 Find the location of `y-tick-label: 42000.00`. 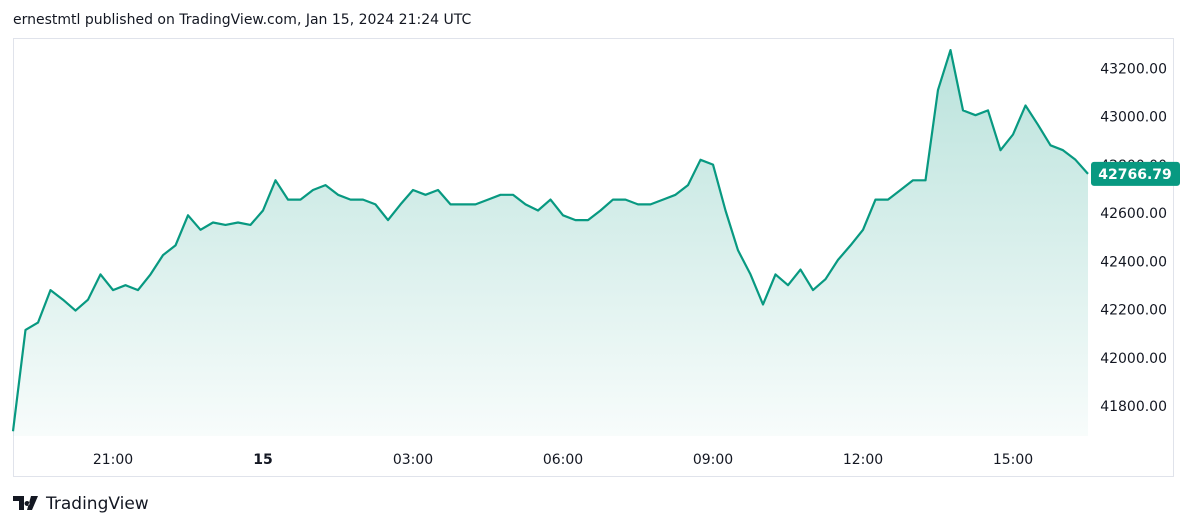

y-tick-label: 42000.00 is located at coordinates (1133, 359).